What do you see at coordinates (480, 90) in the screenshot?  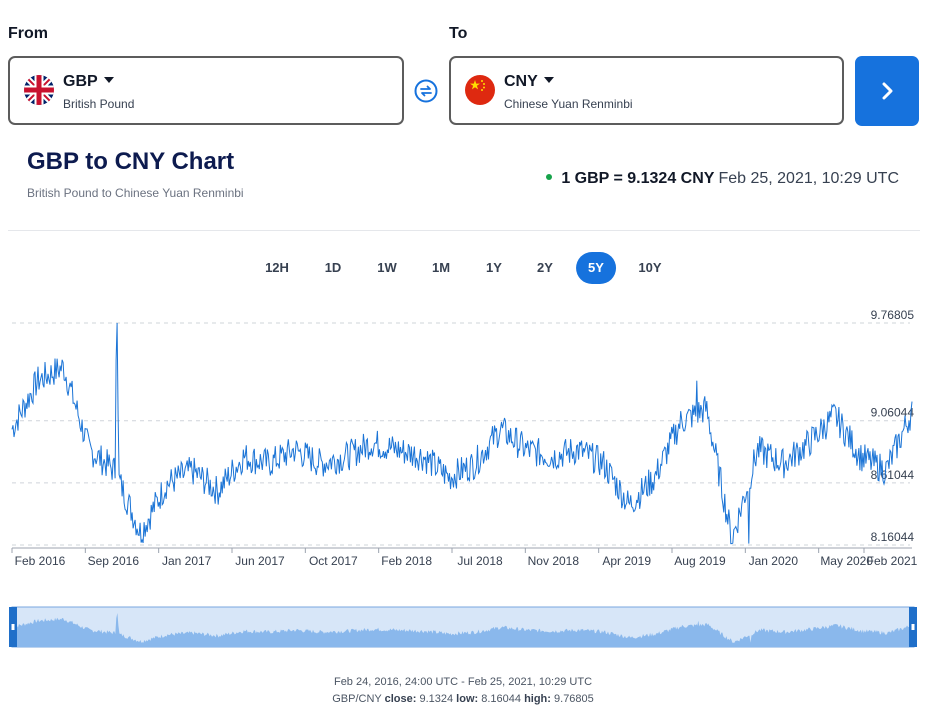 I see `cn-flag-icon` at bounding box center [480, 90].